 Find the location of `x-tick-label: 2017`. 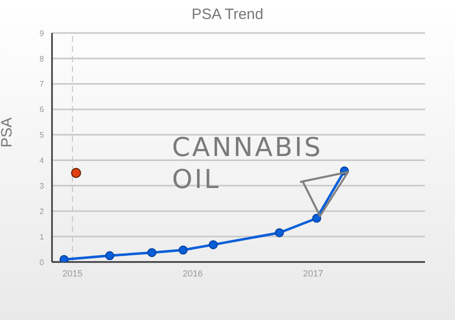

x-tick-label: 2017 is located at coordinates (313, 273).